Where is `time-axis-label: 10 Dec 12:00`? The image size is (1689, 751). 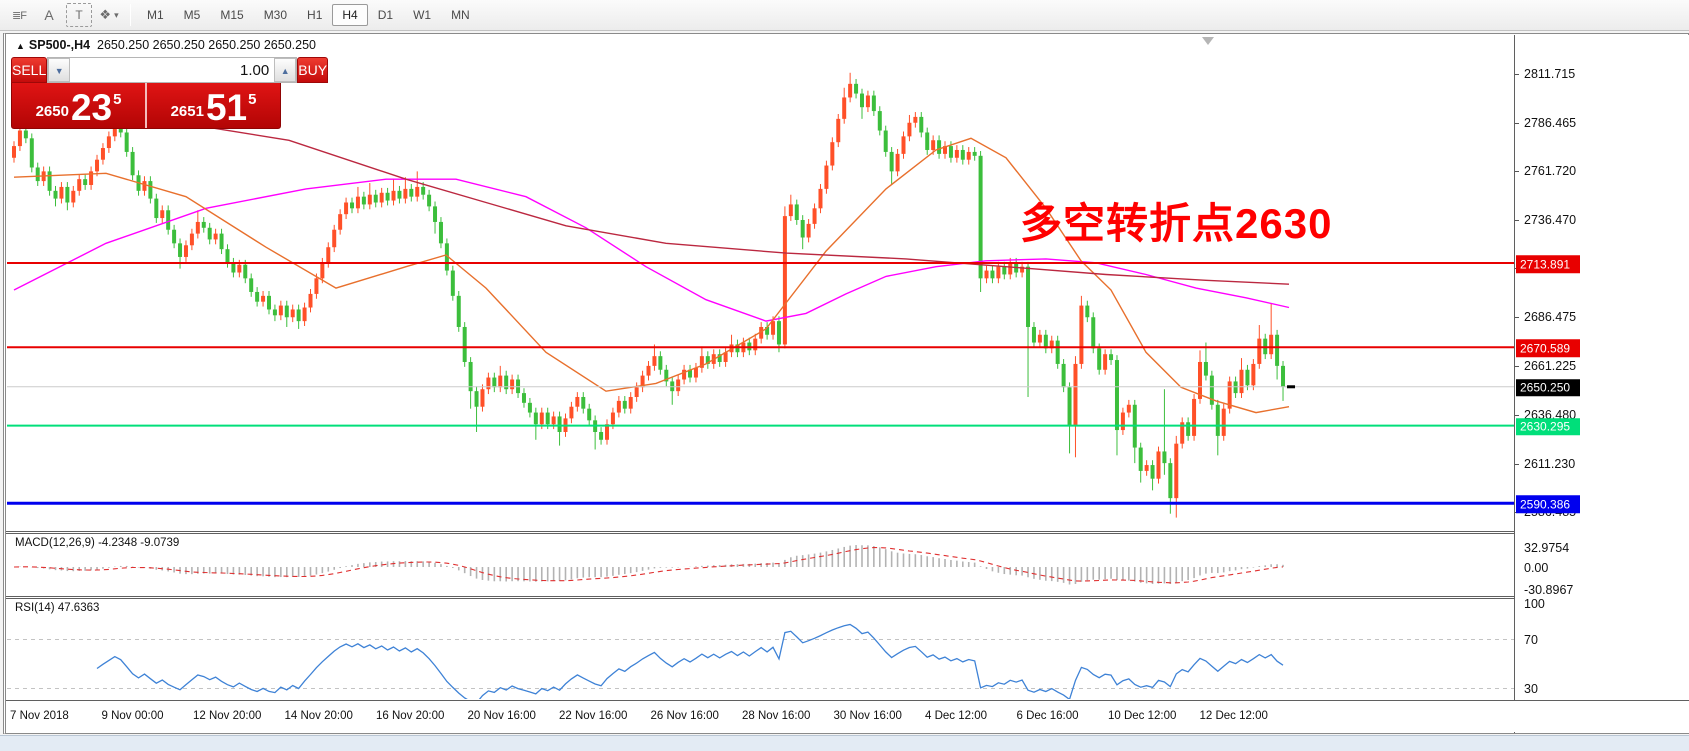 time-axis-label: 10 Dec 12:00 is located at coordinates (1142, 716).